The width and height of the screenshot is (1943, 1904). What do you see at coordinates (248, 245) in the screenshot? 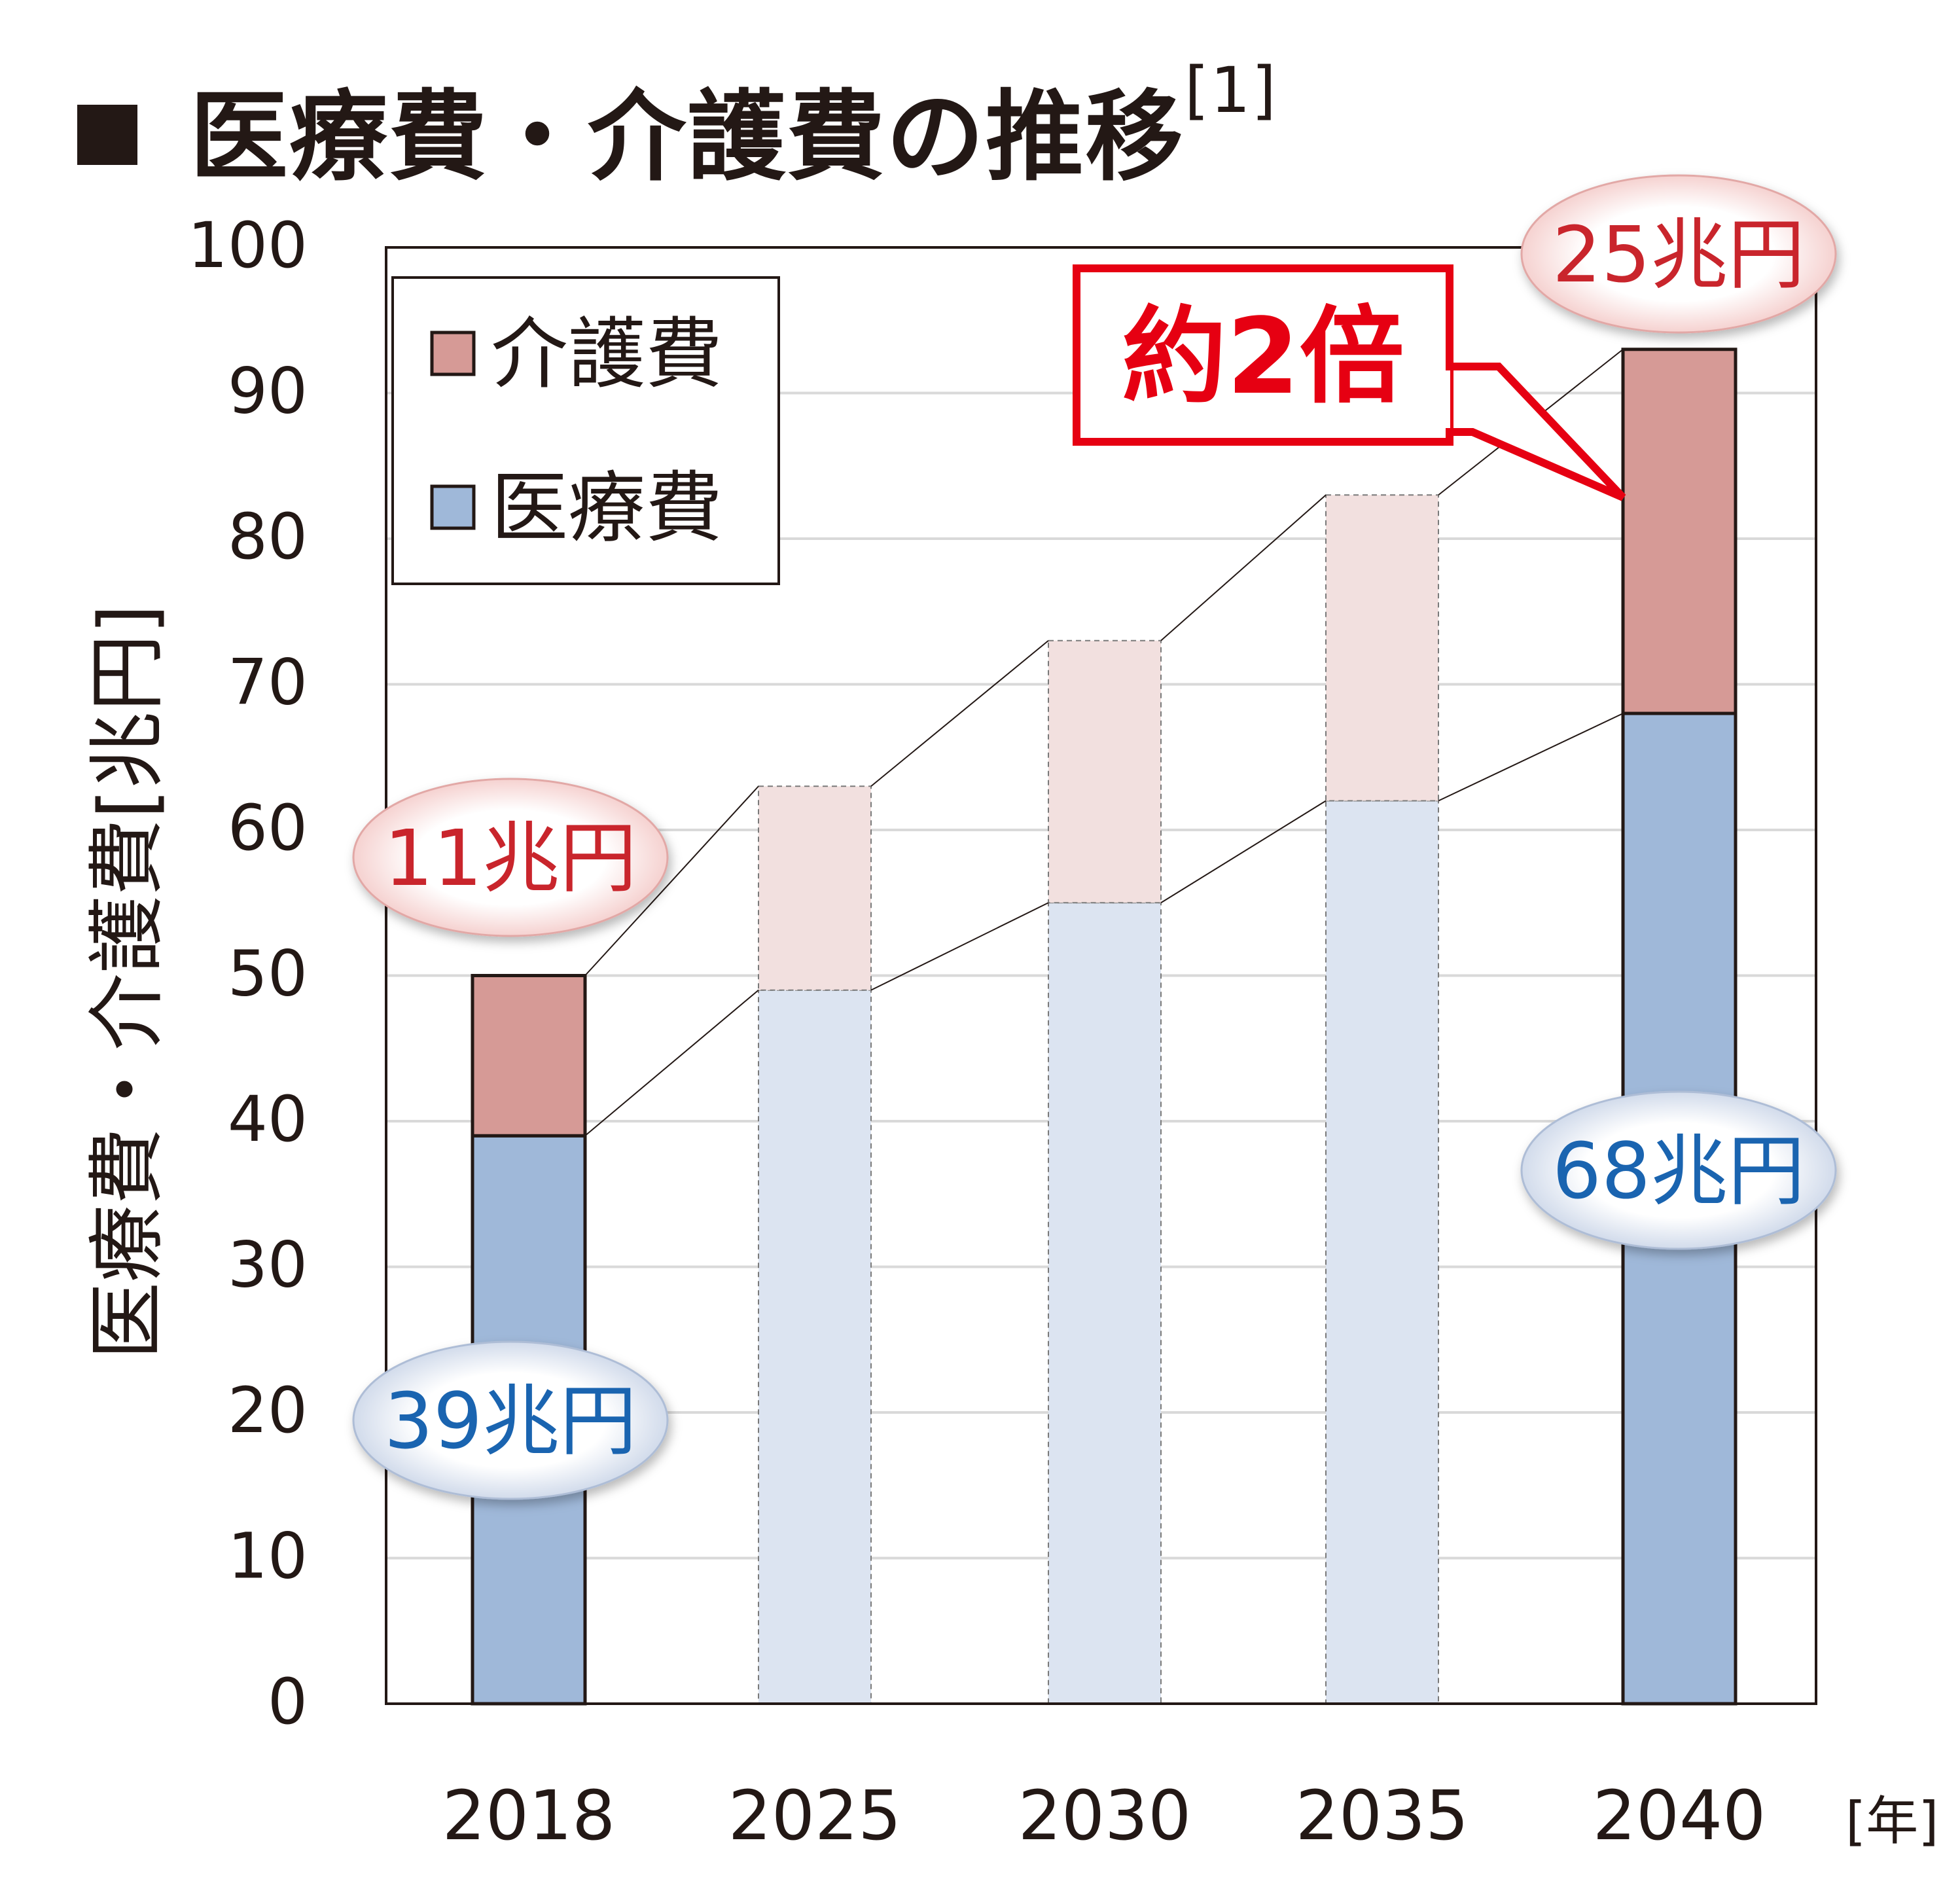
I see `y-tick-label: 100` at bounding box center [248, 245].